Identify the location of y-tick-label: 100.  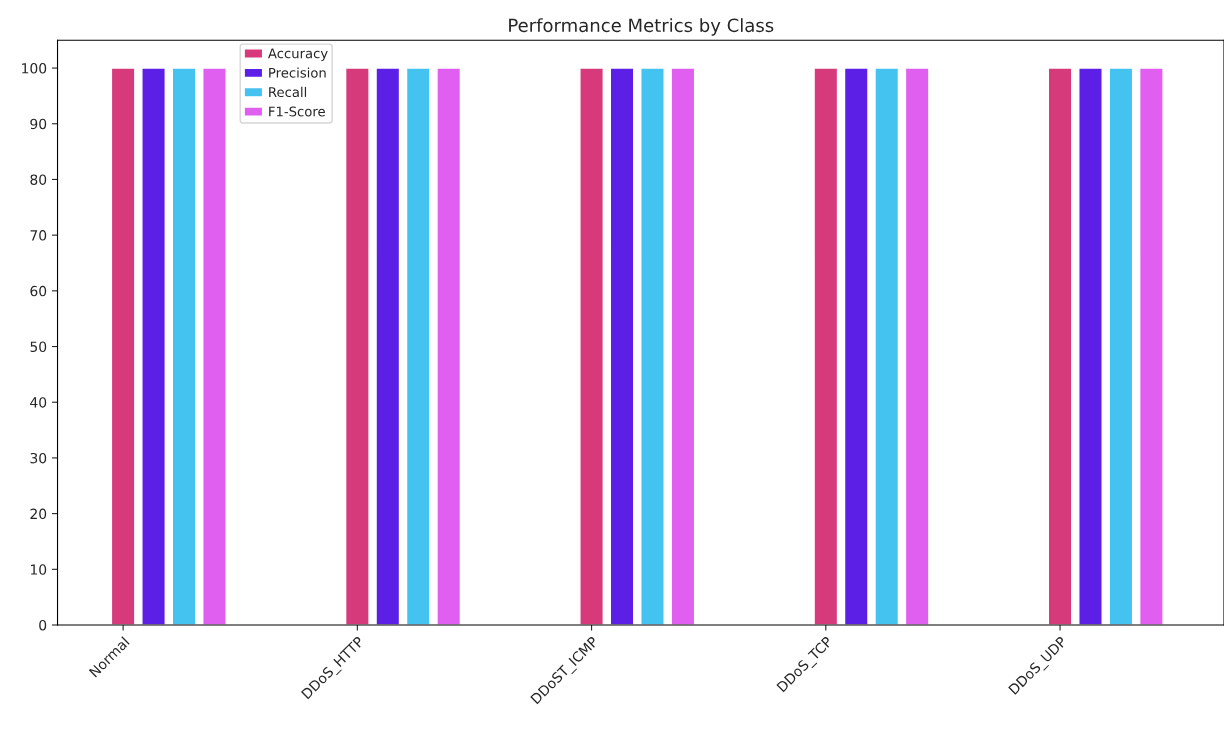
(34, 68).